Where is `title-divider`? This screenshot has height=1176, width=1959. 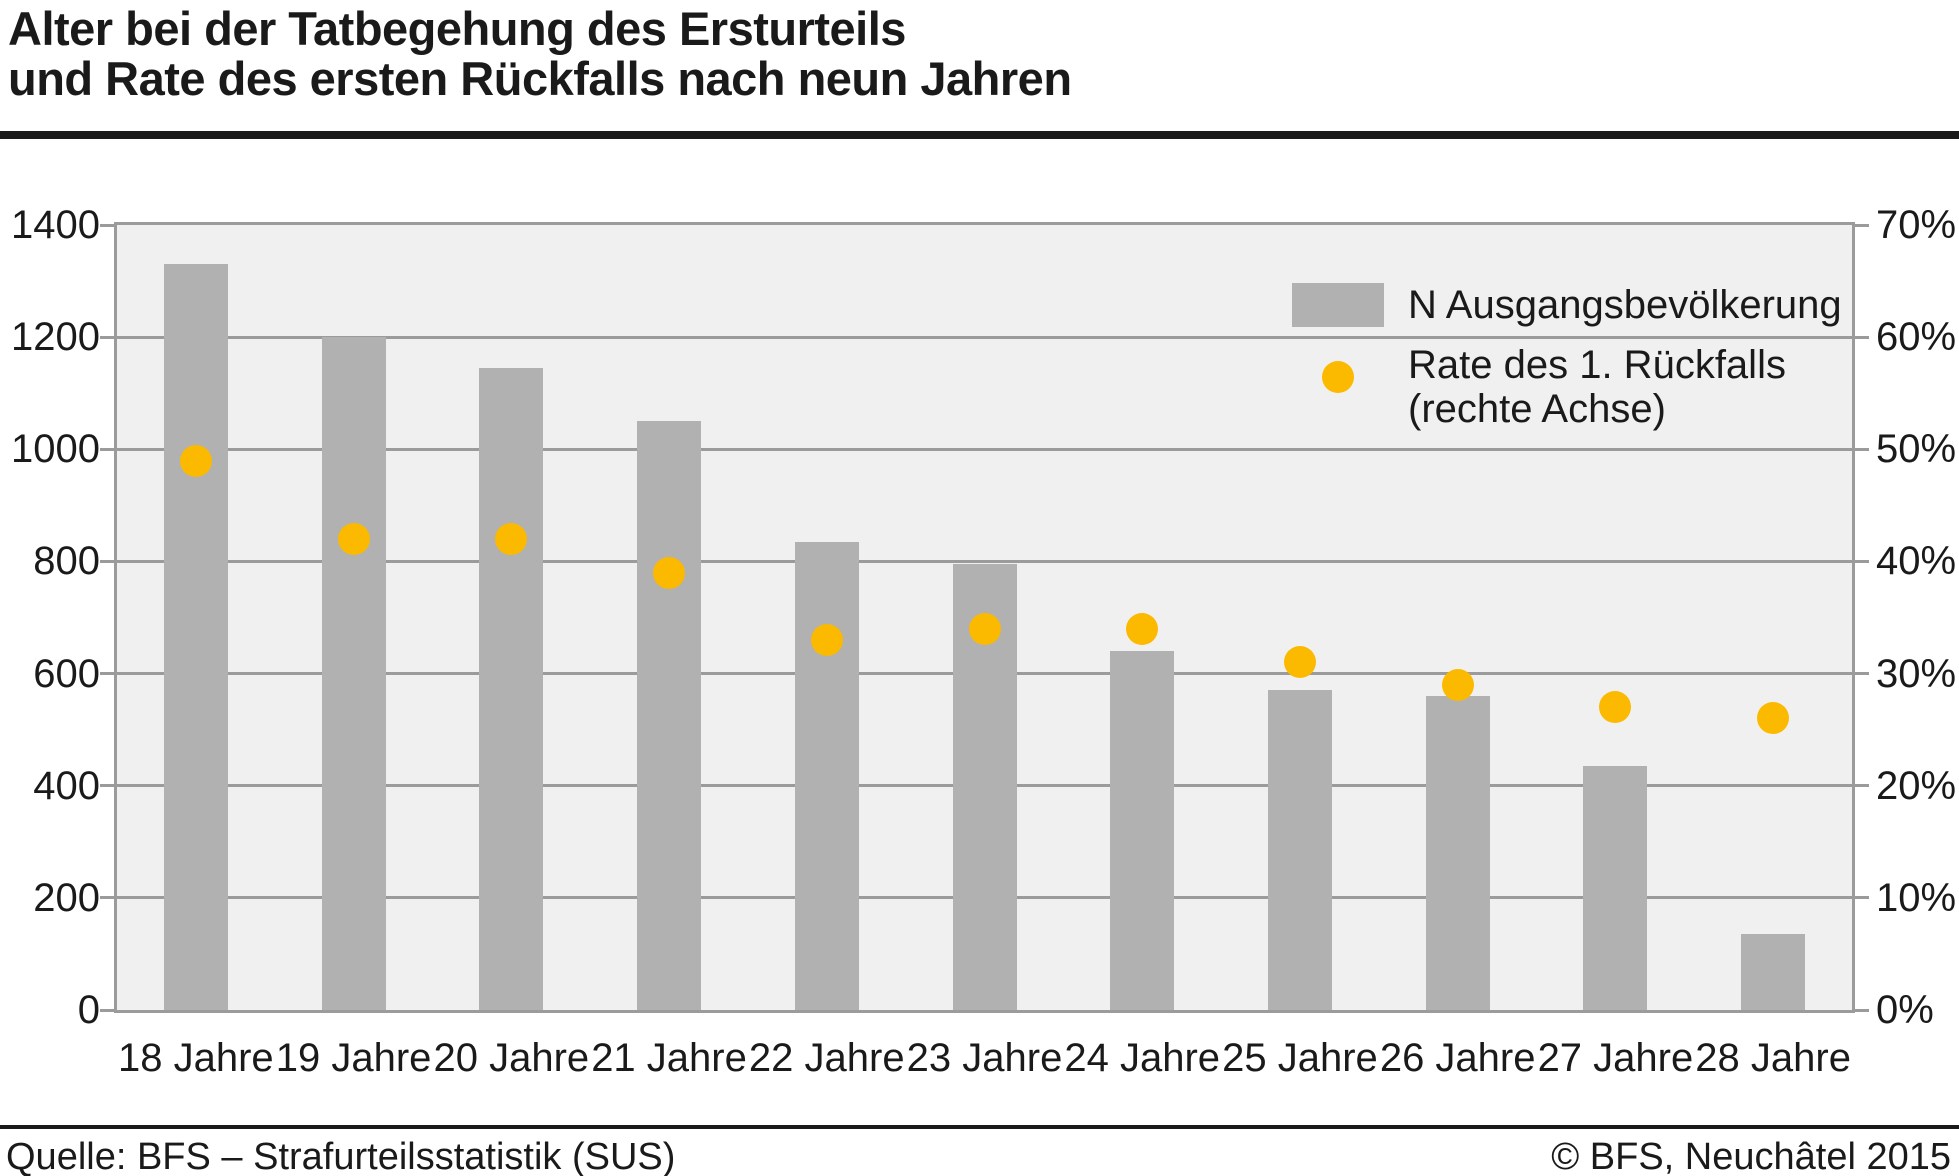 title-divider is located at coordinates (979, 135).